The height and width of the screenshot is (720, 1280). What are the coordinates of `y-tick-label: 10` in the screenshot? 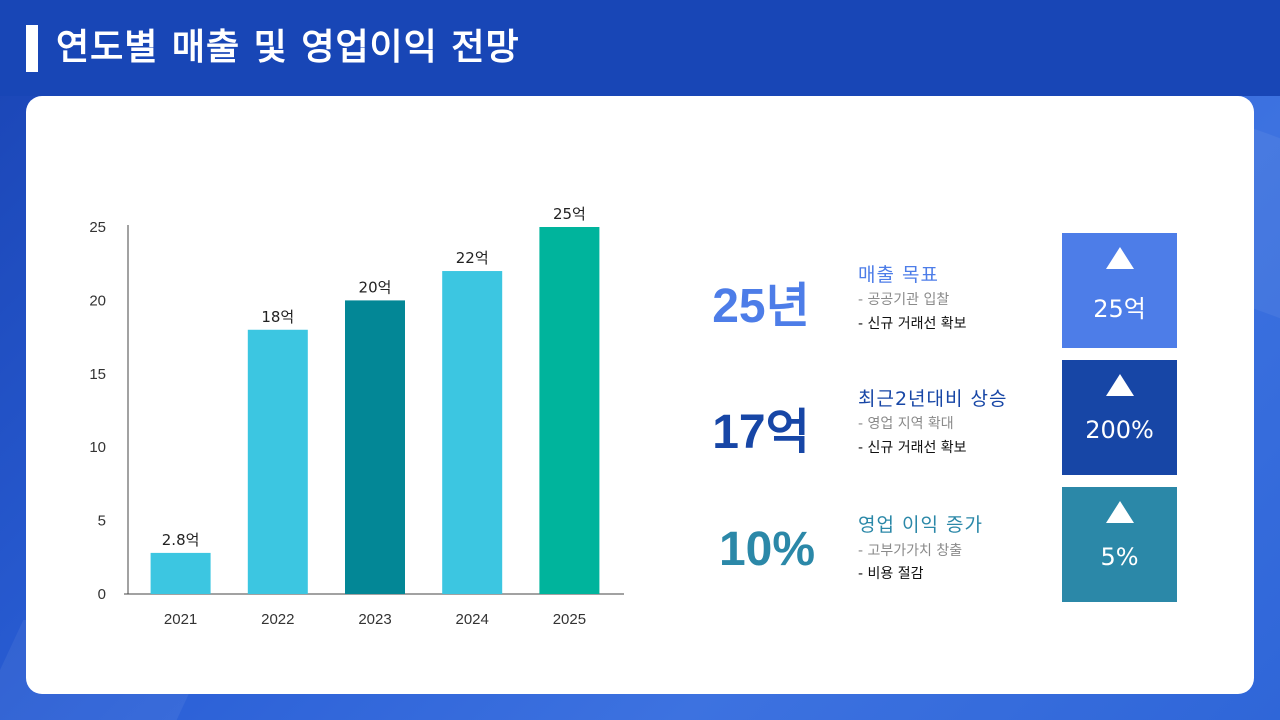 It's located at (97, 447).